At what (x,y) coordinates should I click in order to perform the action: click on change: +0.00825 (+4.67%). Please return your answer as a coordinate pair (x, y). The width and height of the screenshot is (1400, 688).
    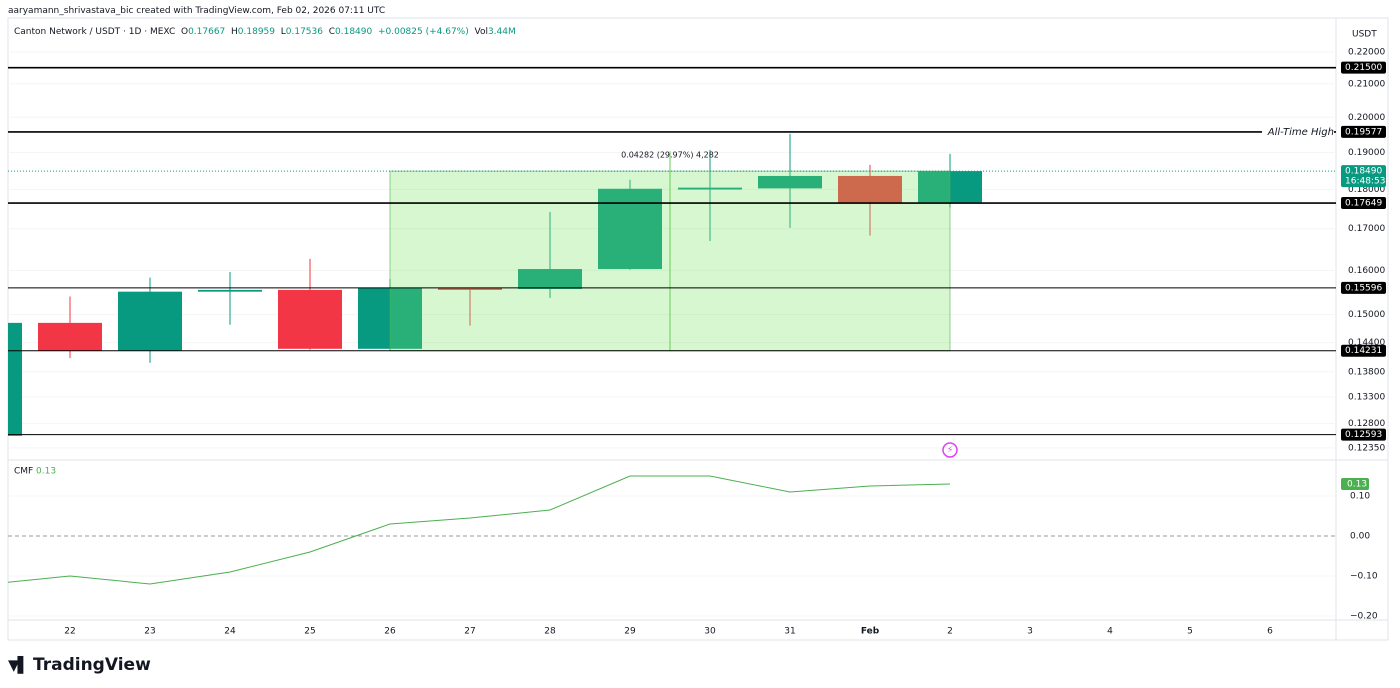
    Looking at the image, I should click on (423, 32).